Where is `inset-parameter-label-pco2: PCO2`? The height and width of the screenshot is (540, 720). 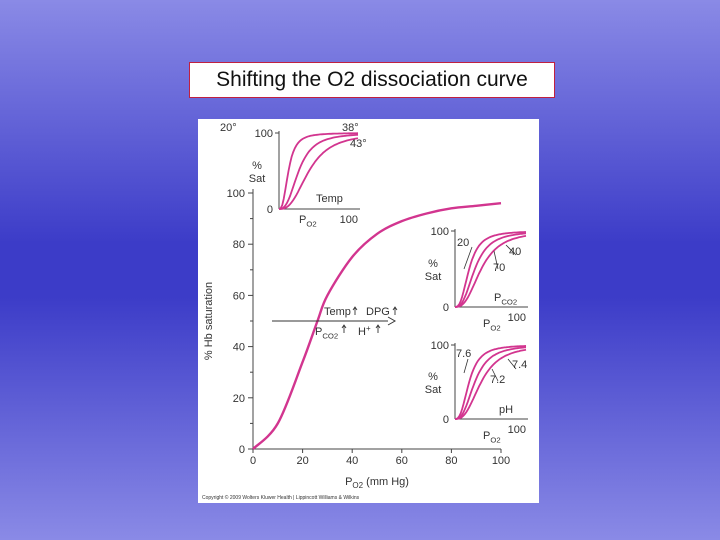
inset-parameter-label-pco2: PCO2 is located at coordinates (505, 299).